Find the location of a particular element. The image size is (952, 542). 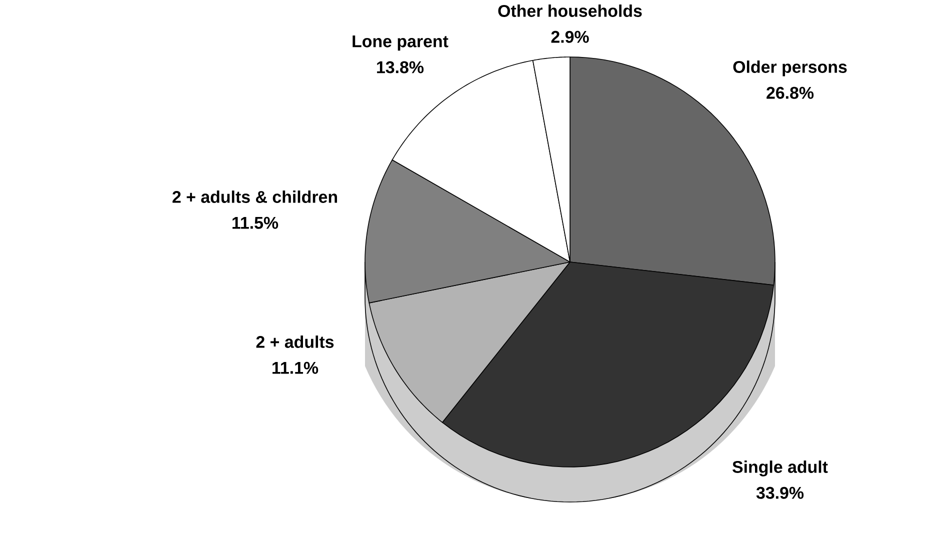

data-label: 11.1% is located at coordinates (295, 368).